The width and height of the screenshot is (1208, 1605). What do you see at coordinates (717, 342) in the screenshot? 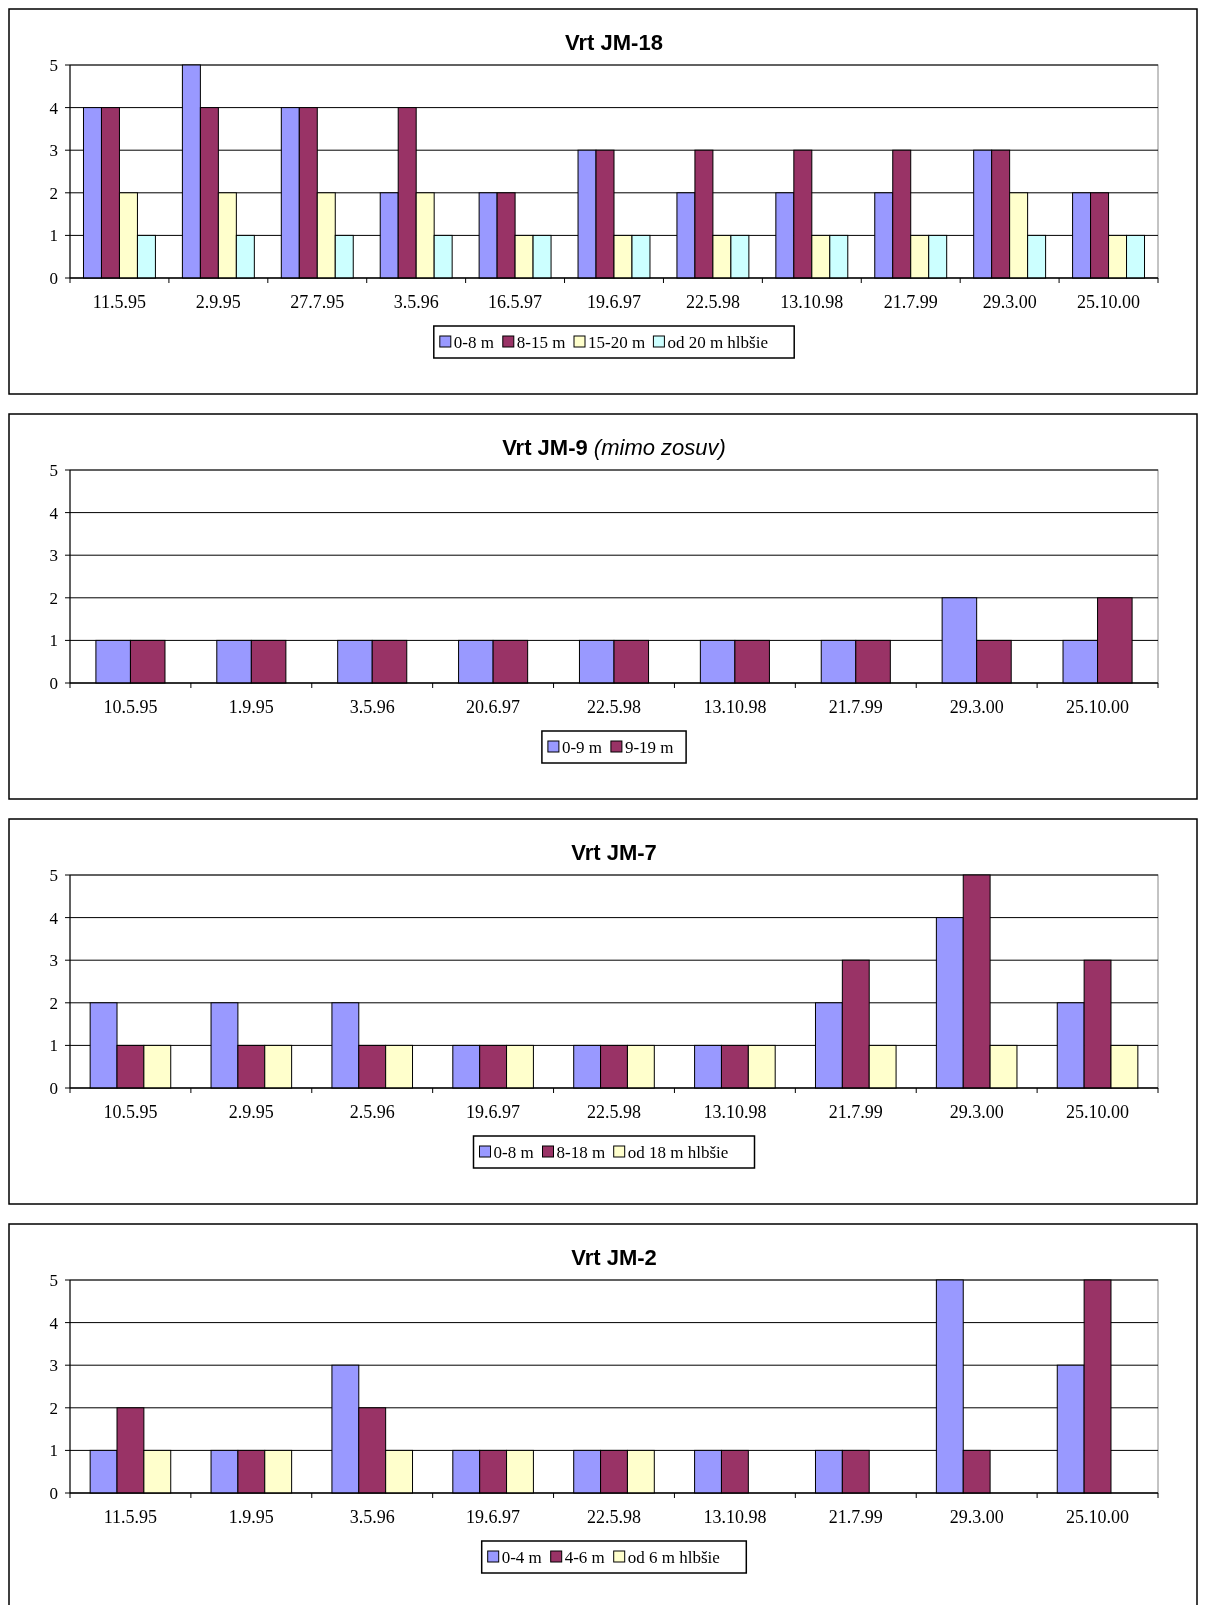
I see `legend-label: od 20 m hlbšie` at bounding box center [717, 342].